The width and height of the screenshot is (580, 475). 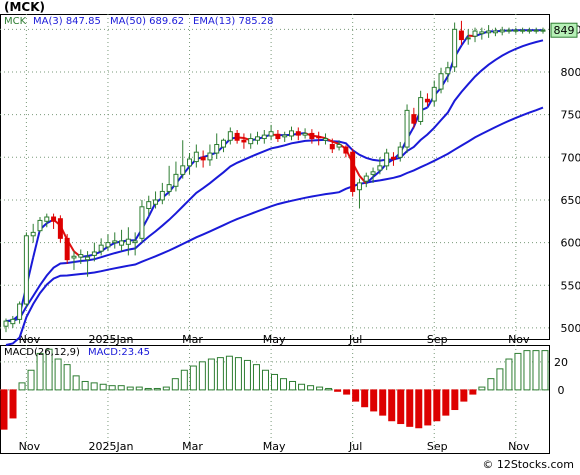 I want to click on legend-ema13: EMA(13) 785.28, so click(x=233, y=21).